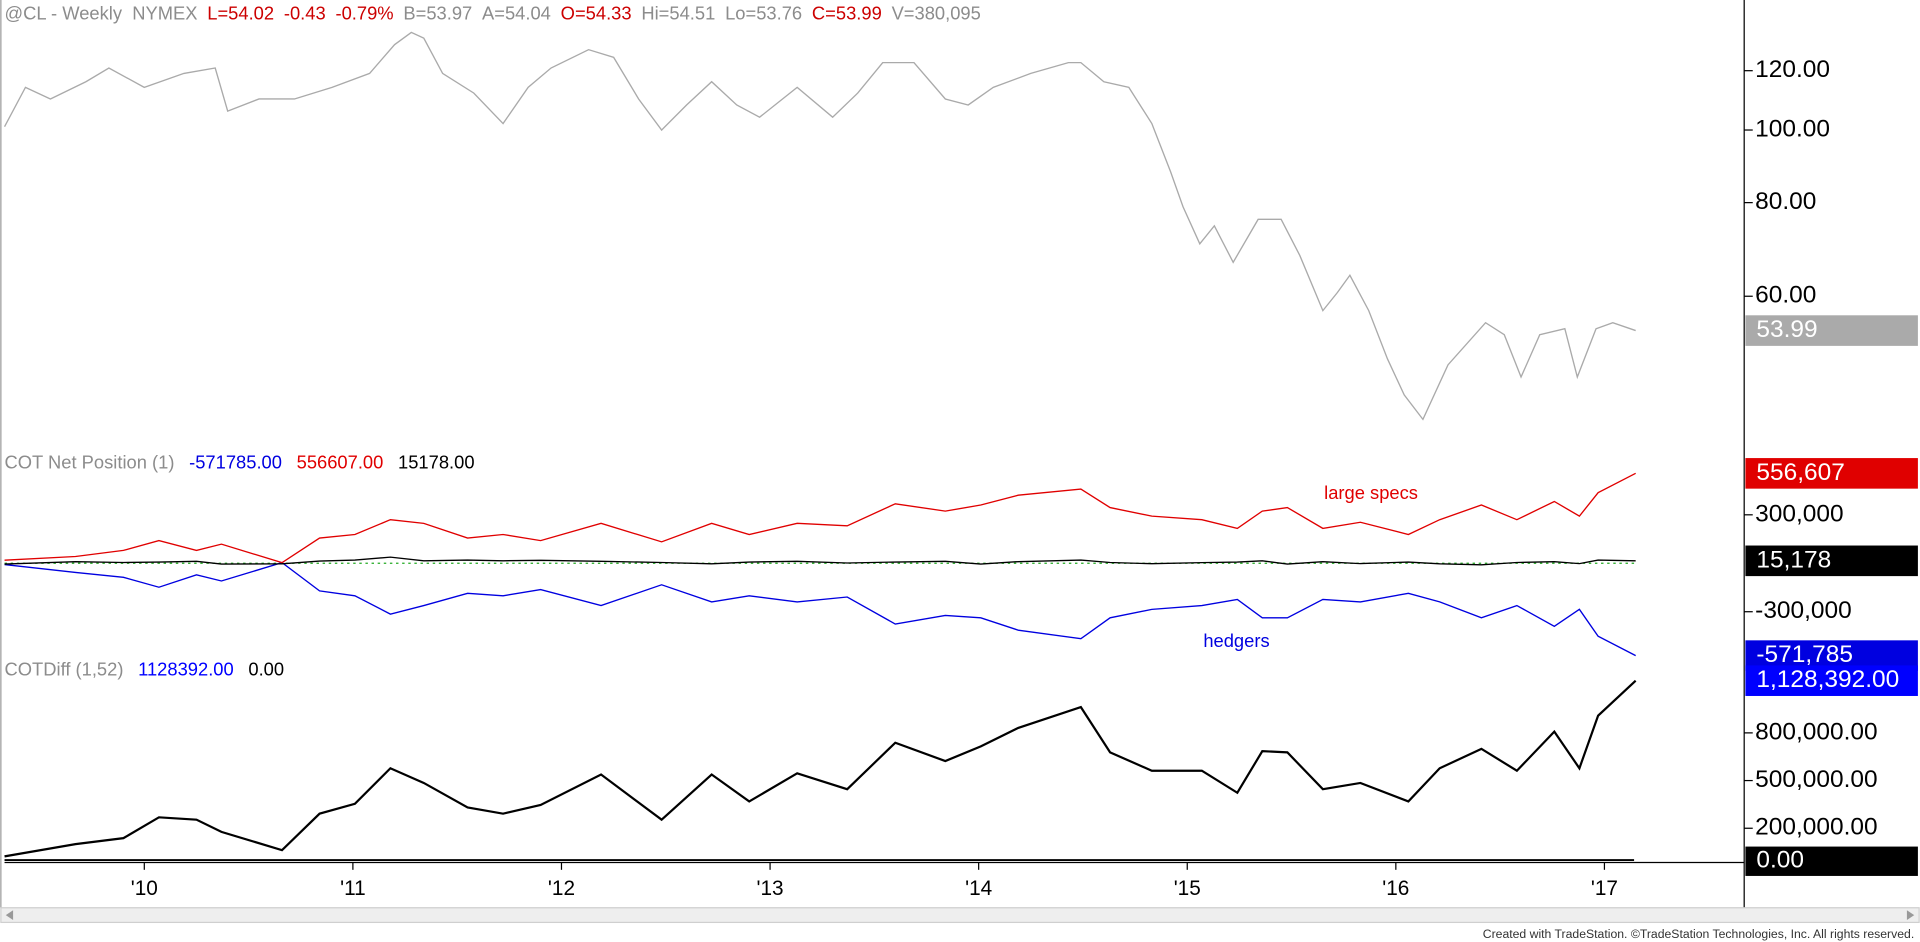 Image resolution: width=1920 pixels, height=942 pixels. I want to click on scroll-right, so click(1910, 915).